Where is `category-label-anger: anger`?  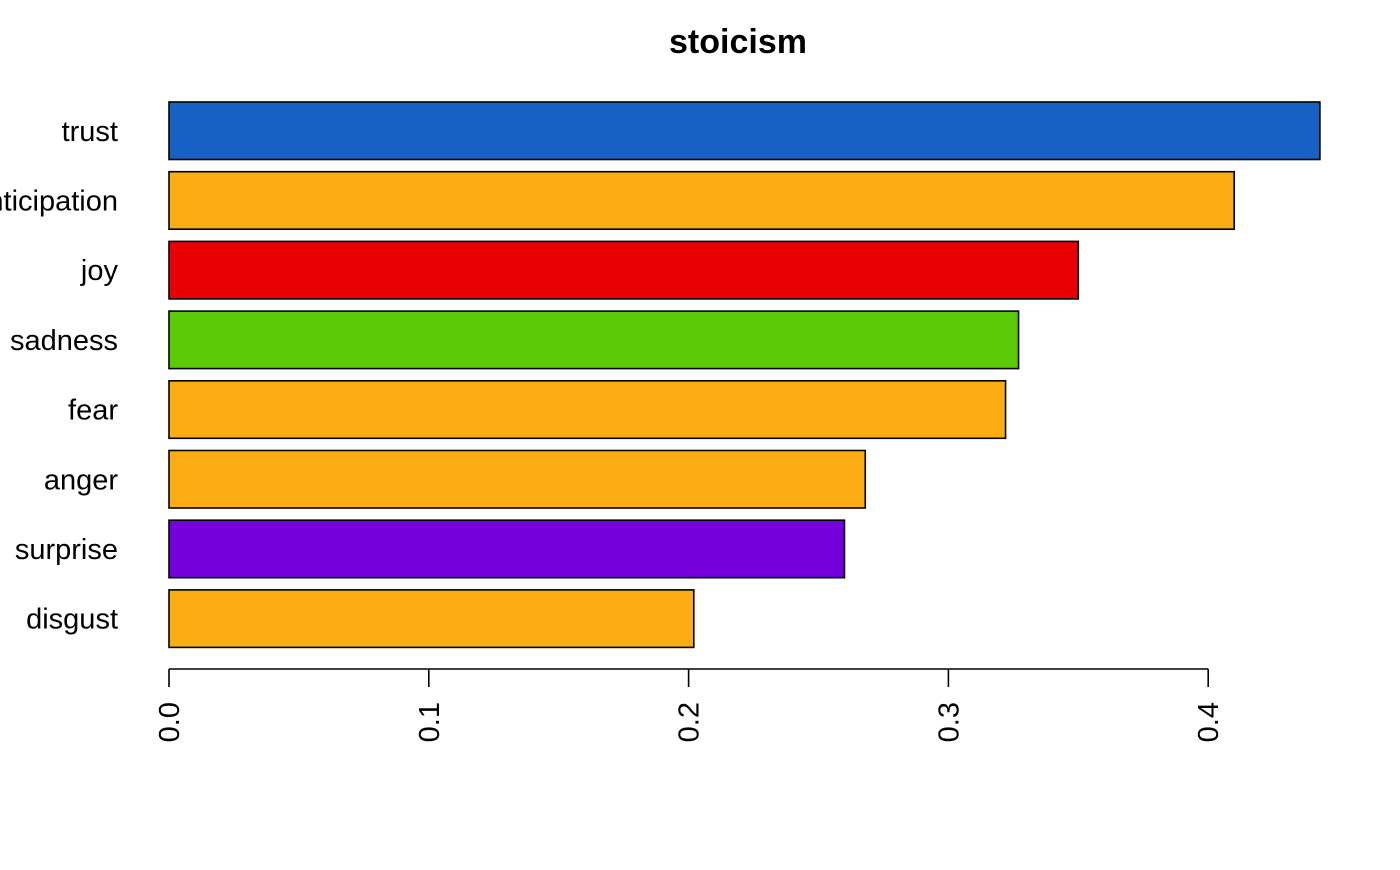
category-label-anger: anger is located at coordinates (81, 480).